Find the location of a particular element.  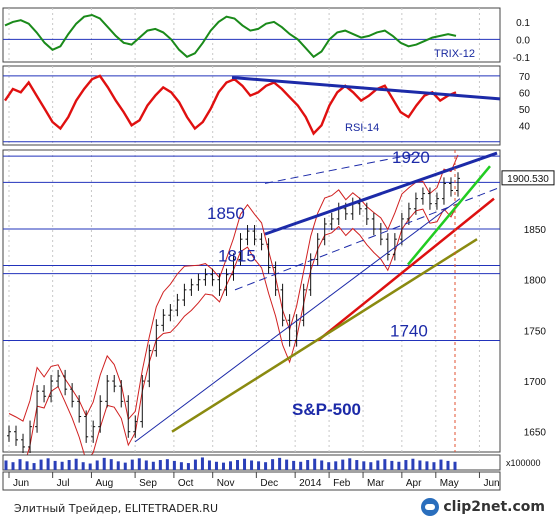

trix-series-label: TRIX-12 is located at coordinates (454, 54).